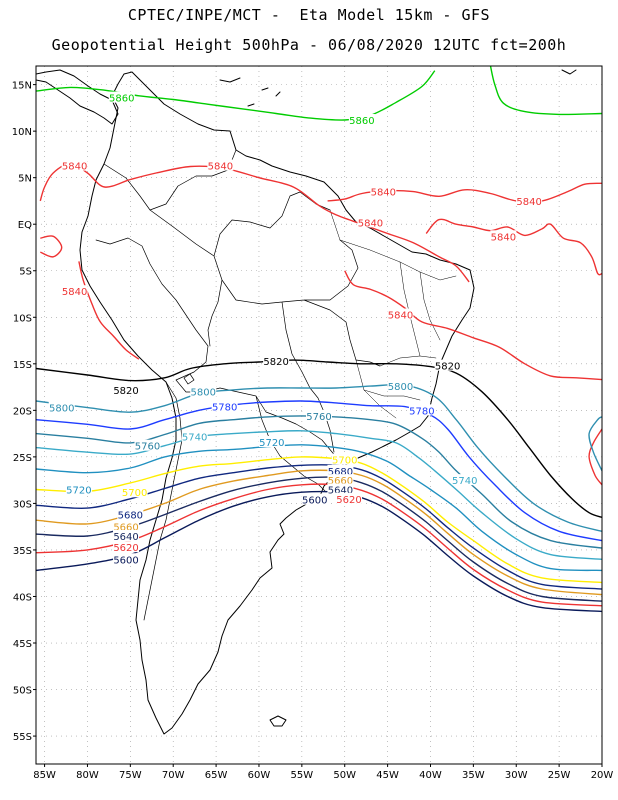 This screenshot has height=800, width=618. Describe the element at coordinates (602, 775) in the screenshot. I see `lon-tick-label: 20W` at that location.